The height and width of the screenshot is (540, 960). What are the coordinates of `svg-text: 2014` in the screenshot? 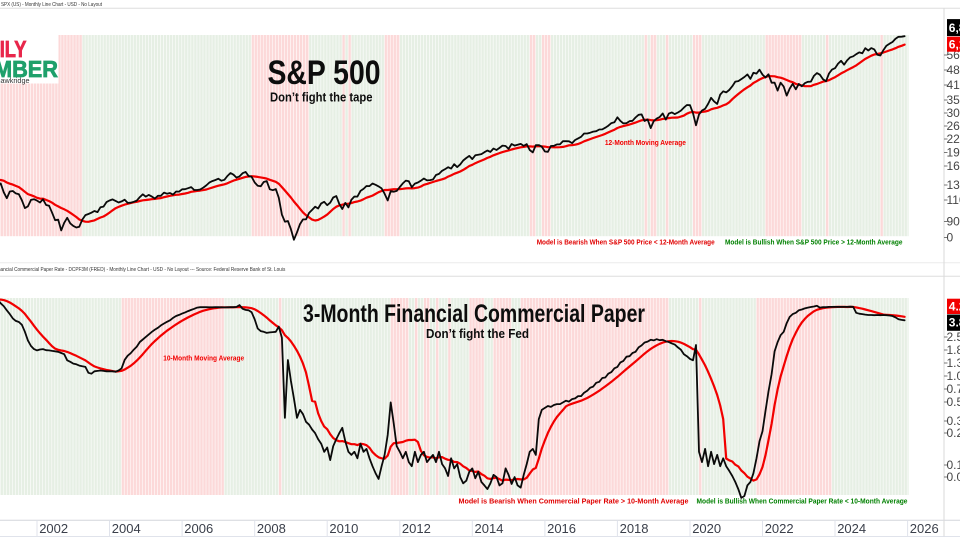 It's located at (489, 528).